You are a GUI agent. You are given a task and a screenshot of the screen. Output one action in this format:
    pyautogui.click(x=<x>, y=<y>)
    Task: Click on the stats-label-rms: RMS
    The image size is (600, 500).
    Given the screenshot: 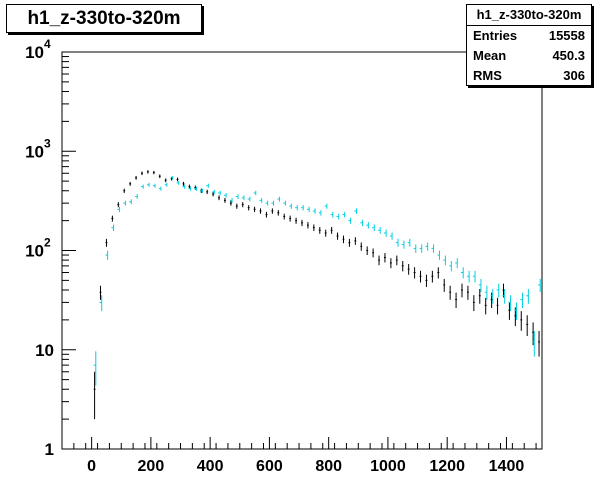 What is the action you would take?
    pyautogui.click(x=487, y=75)
    